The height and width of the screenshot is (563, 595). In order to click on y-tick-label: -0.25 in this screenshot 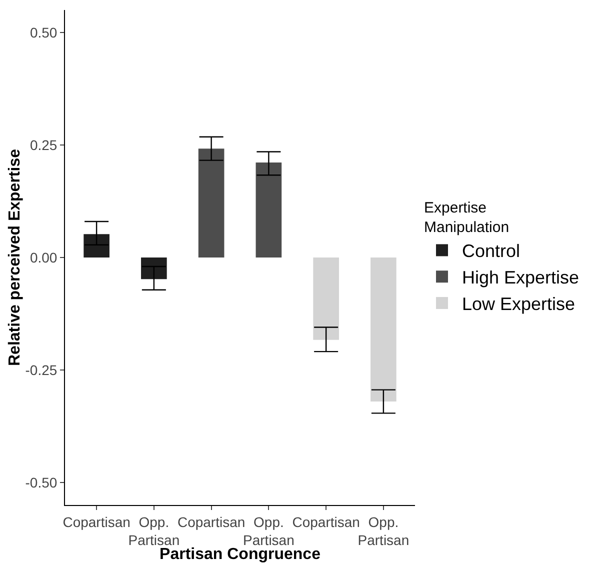, I will do `click(41, 370)`.